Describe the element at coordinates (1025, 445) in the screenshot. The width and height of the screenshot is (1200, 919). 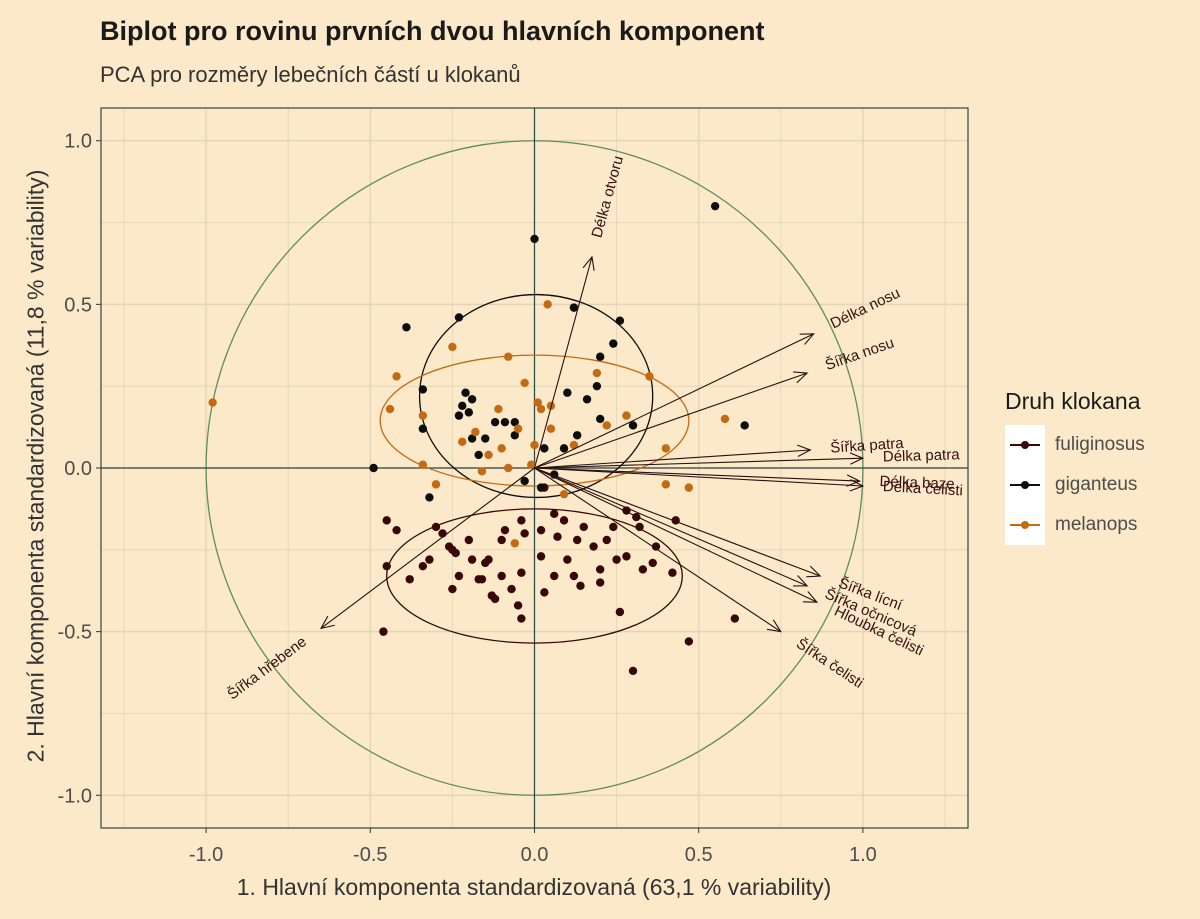
I see `legend-key-point` at that location.